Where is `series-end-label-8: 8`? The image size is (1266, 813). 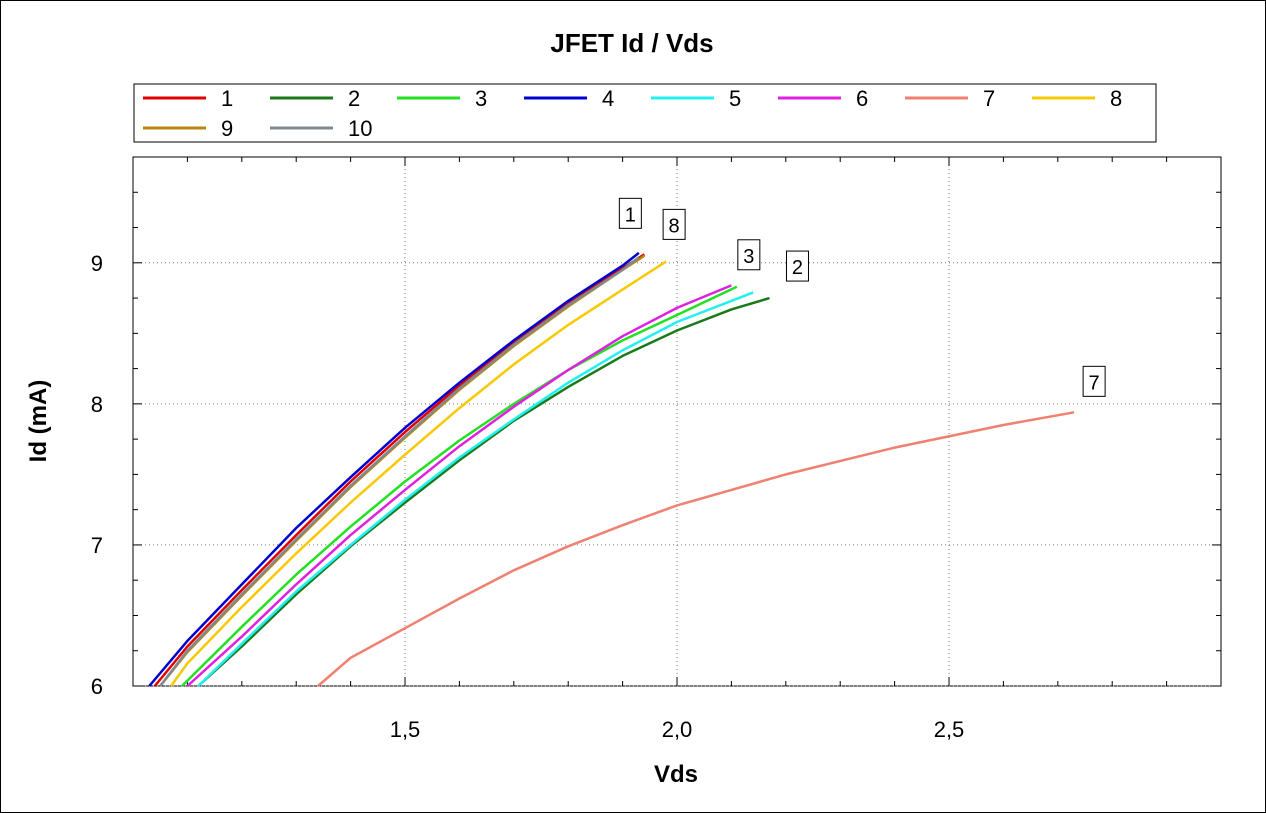 series-end-label-8: 8 is located at coordinates (674, 224).